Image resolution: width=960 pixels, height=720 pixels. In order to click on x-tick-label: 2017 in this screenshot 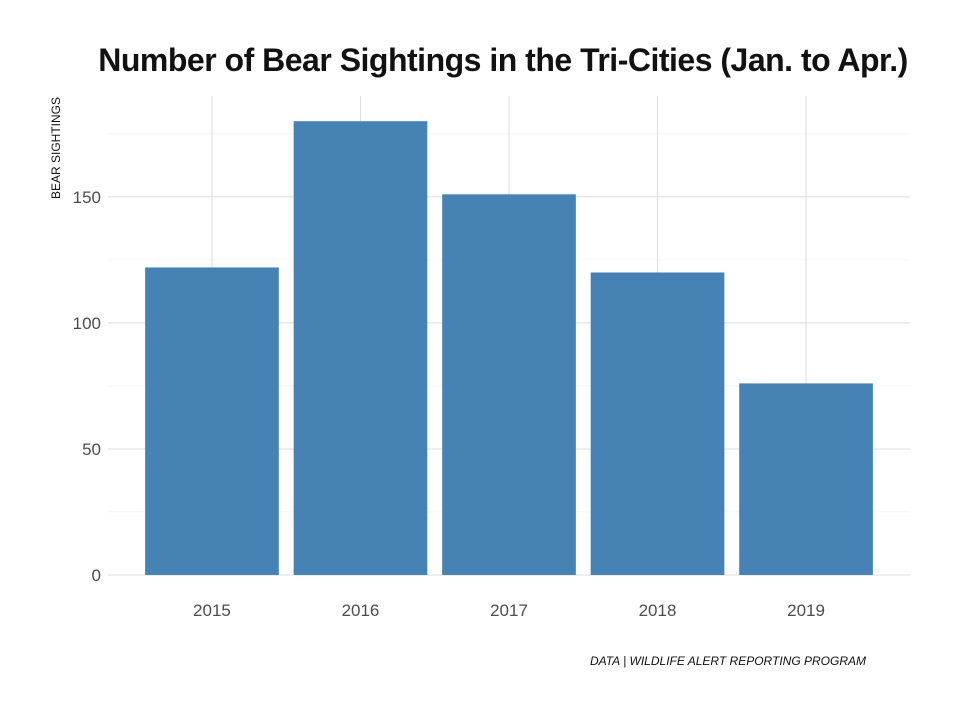, I will do `click(509, 610)`.